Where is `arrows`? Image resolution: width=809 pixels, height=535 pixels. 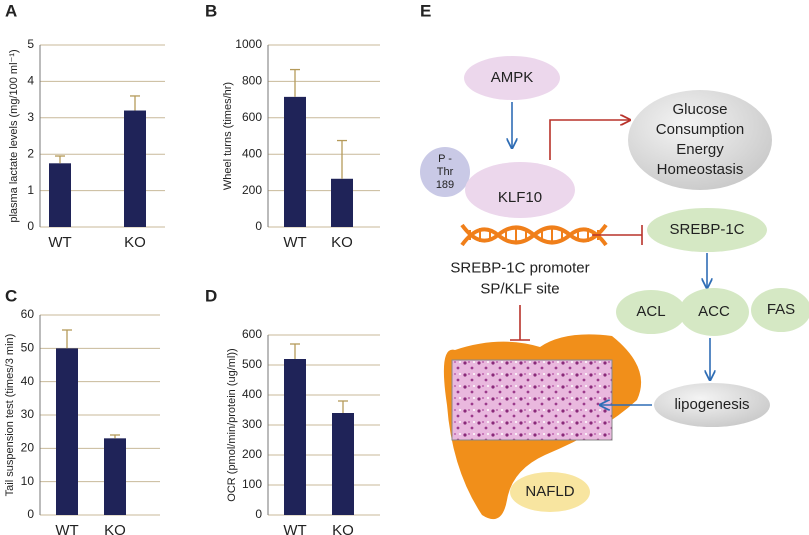 arrows is located at coordinates (610, 253).